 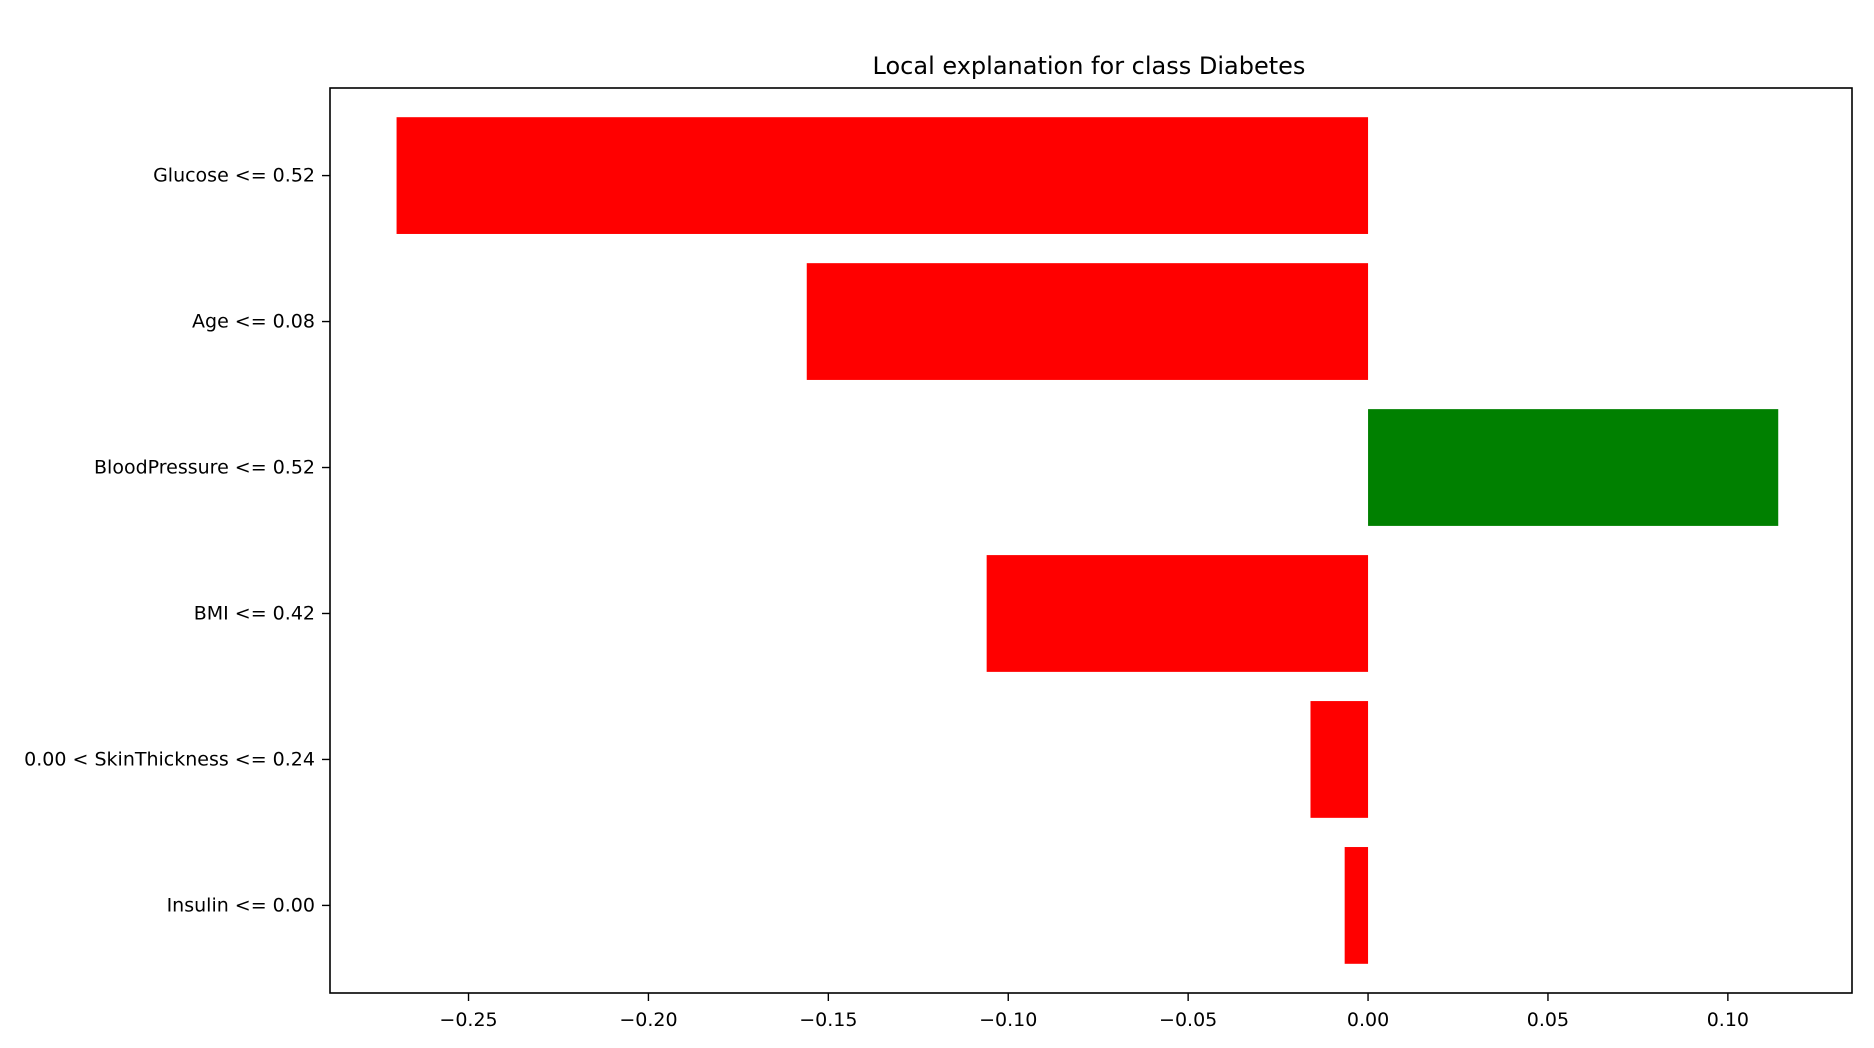 I want to click on y-tick-label: Glucose <= 0.52, so click(x=234, y=176).